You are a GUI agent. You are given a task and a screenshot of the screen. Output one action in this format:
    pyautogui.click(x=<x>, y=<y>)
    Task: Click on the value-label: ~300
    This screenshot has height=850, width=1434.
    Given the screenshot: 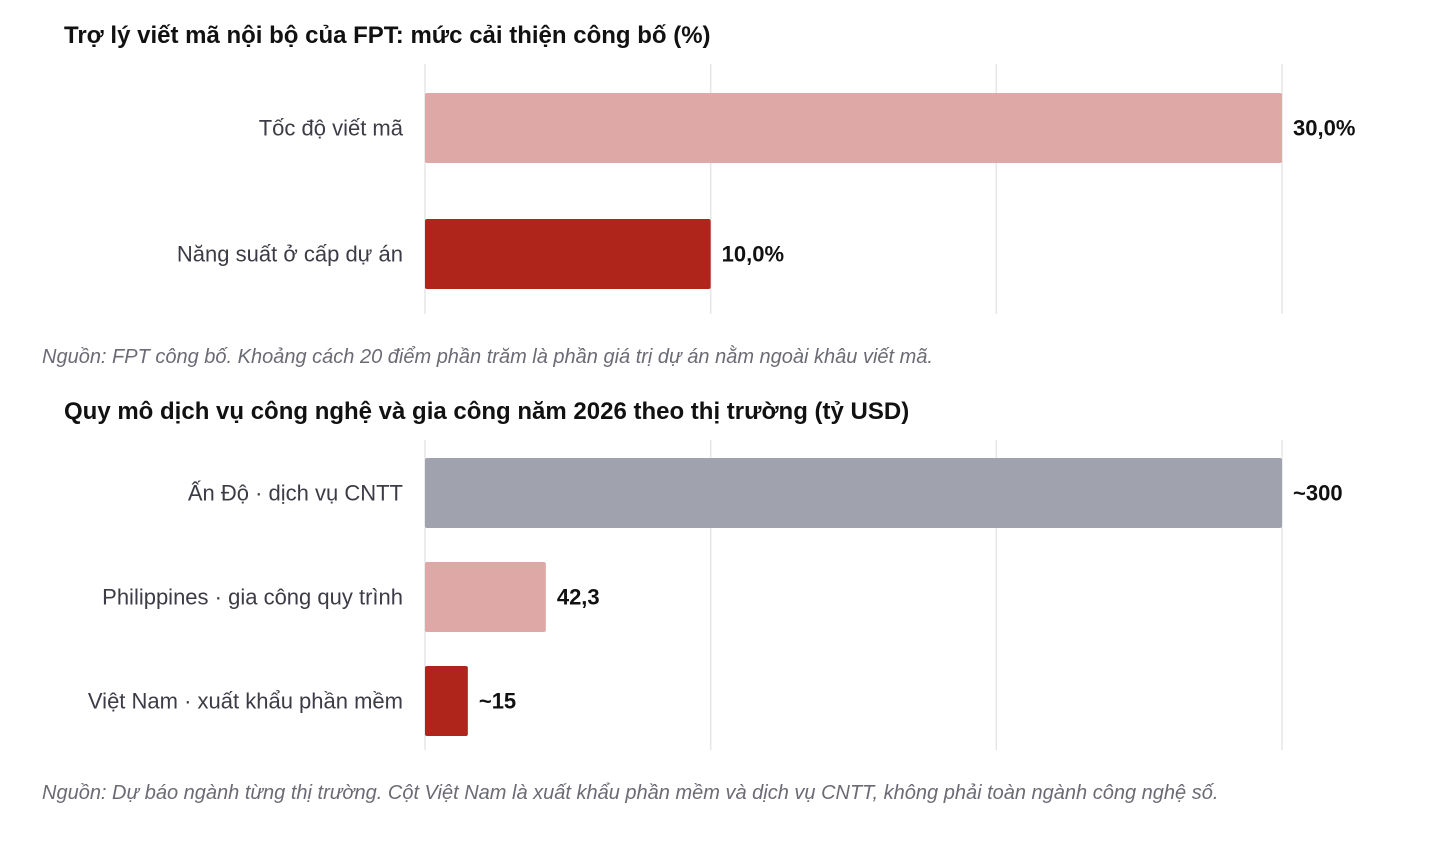 What is the action you would take?
    pyautogui.click(x=1318, y=493)
    